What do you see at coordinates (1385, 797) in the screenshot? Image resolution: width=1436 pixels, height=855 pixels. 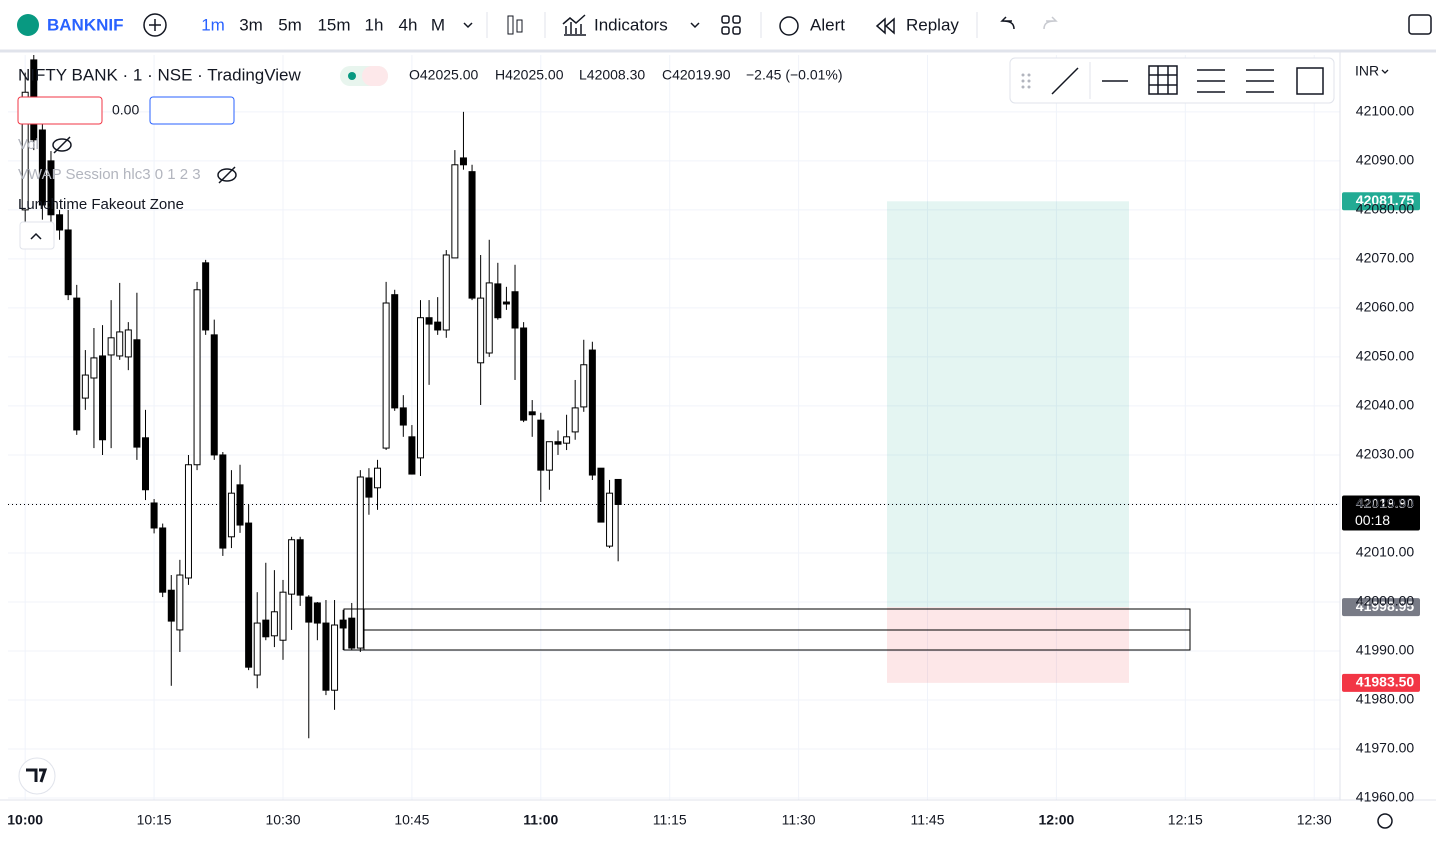 I see `y-tick-label: 41960.00` at bounding box center [1385, 797].